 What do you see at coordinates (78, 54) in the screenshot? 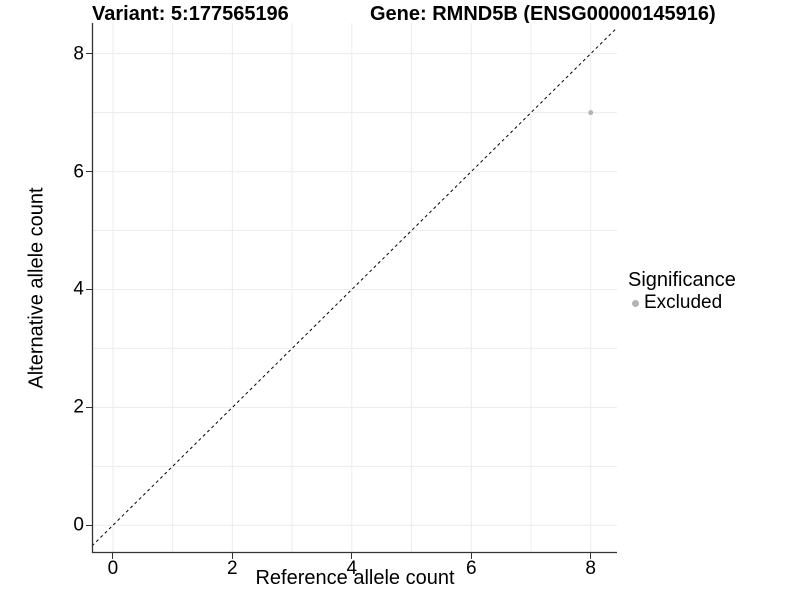
I see `y-axis-tick-label: 8` at bounding box center [78, 54].